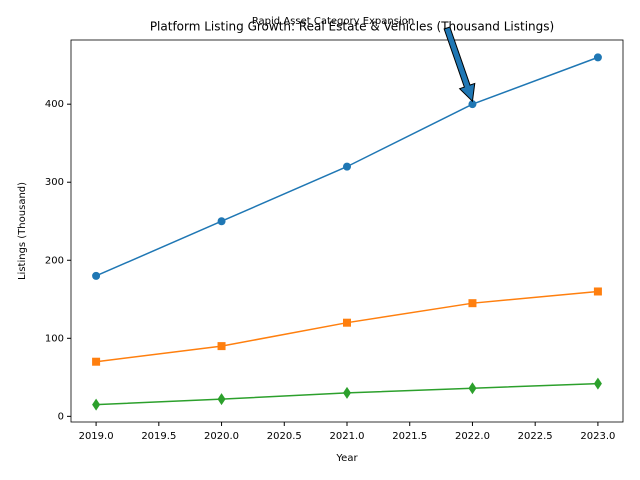  Describe the element at coordinates (535, 436) in the screenshot. I see `x-tick-label: 2022.5` at that location.